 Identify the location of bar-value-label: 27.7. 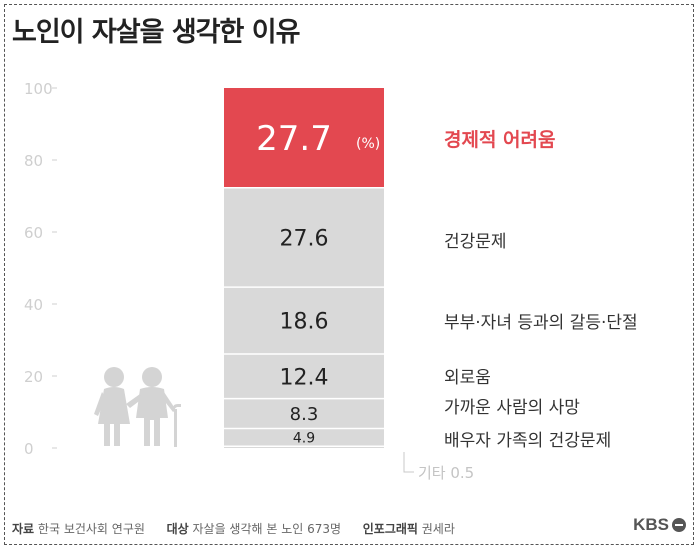
(294, 139).